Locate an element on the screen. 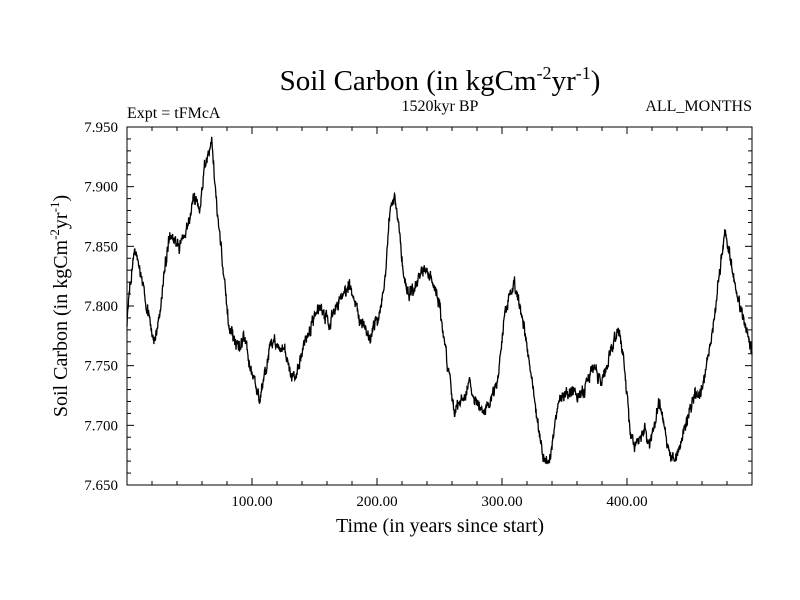 Image resolution: width=800 pixels, height=600 pixels. y-tick-label: 7.850 is located at coordinates (101, 247).